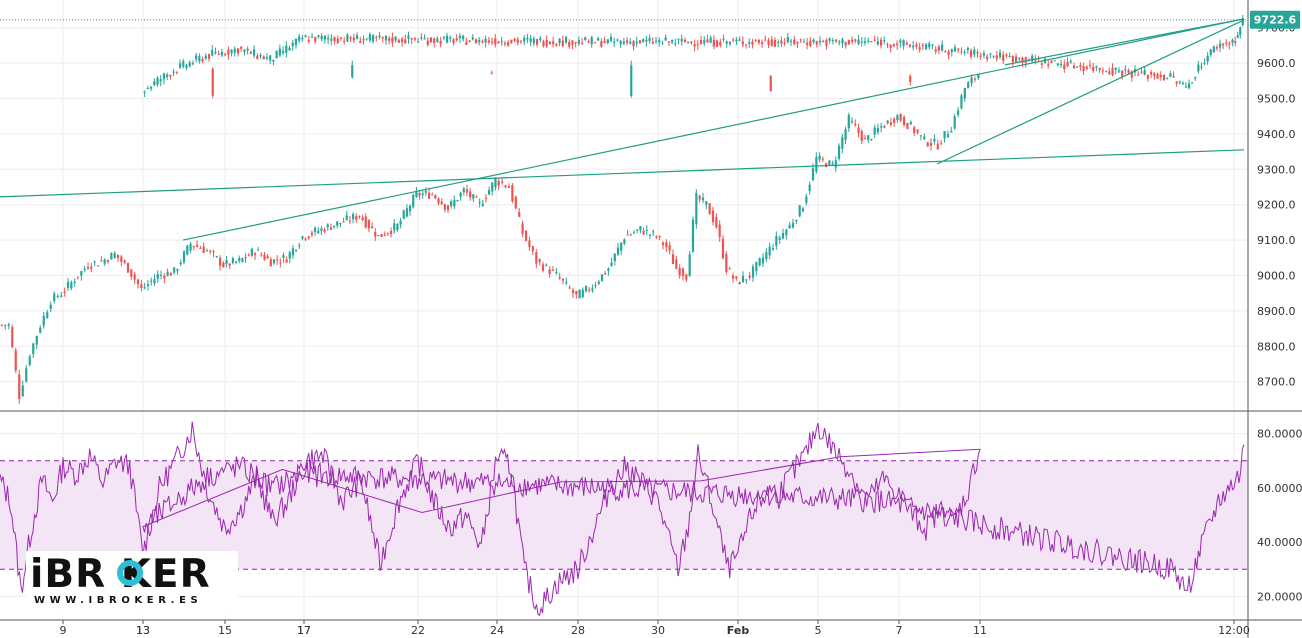 This screenshot has width=1302, height=638. Describe the element at coordinates (63, 630) in the screenshot. I see `x-tick-label: 9` at that location.